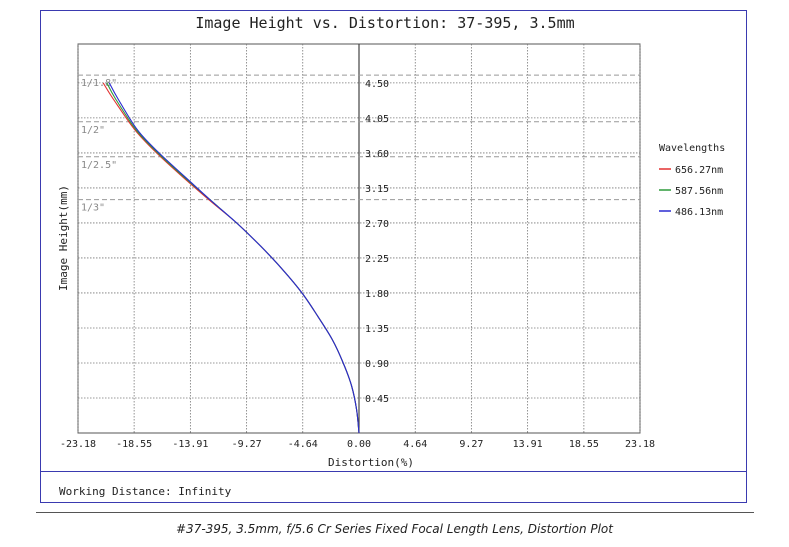 Image resolution: width=789 pixels, height=547 pixels. I want to click on legend-label-0: 656.27nm, so click(699, 170).